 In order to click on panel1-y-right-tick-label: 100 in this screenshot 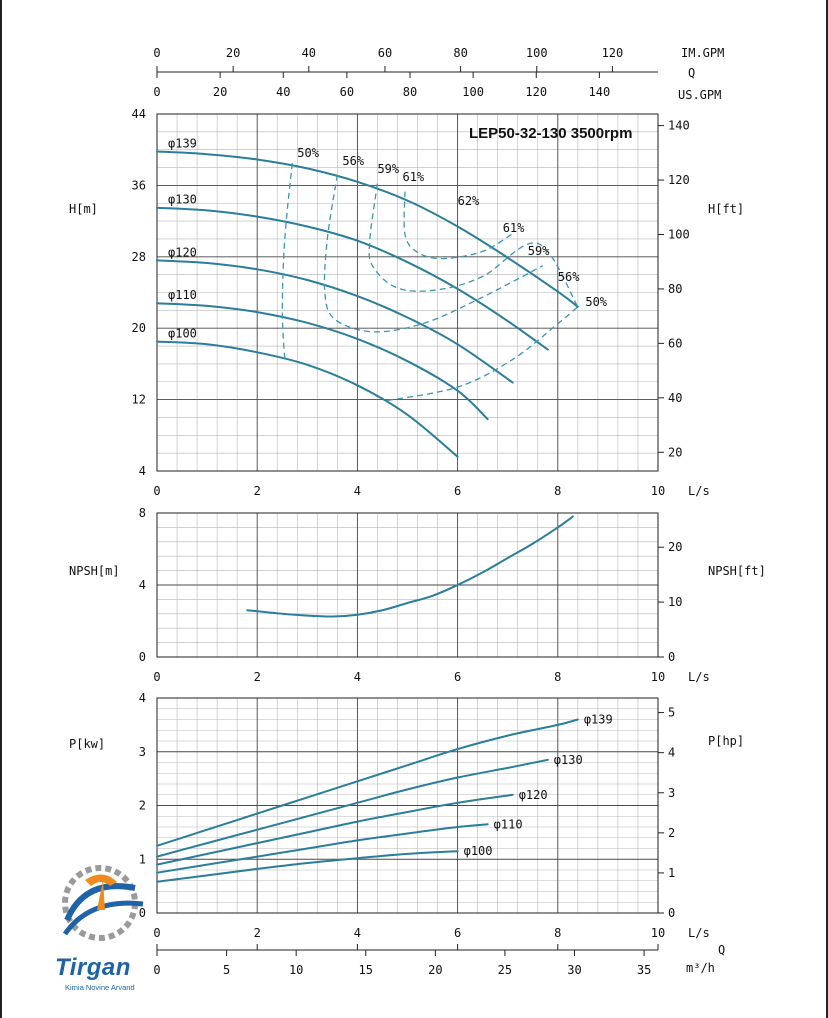, I will do `click(679, 234)`.